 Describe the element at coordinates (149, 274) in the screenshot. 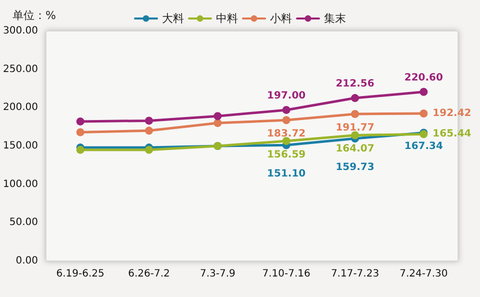

I see `x-tick-label: 6.26-7.2` at that location.